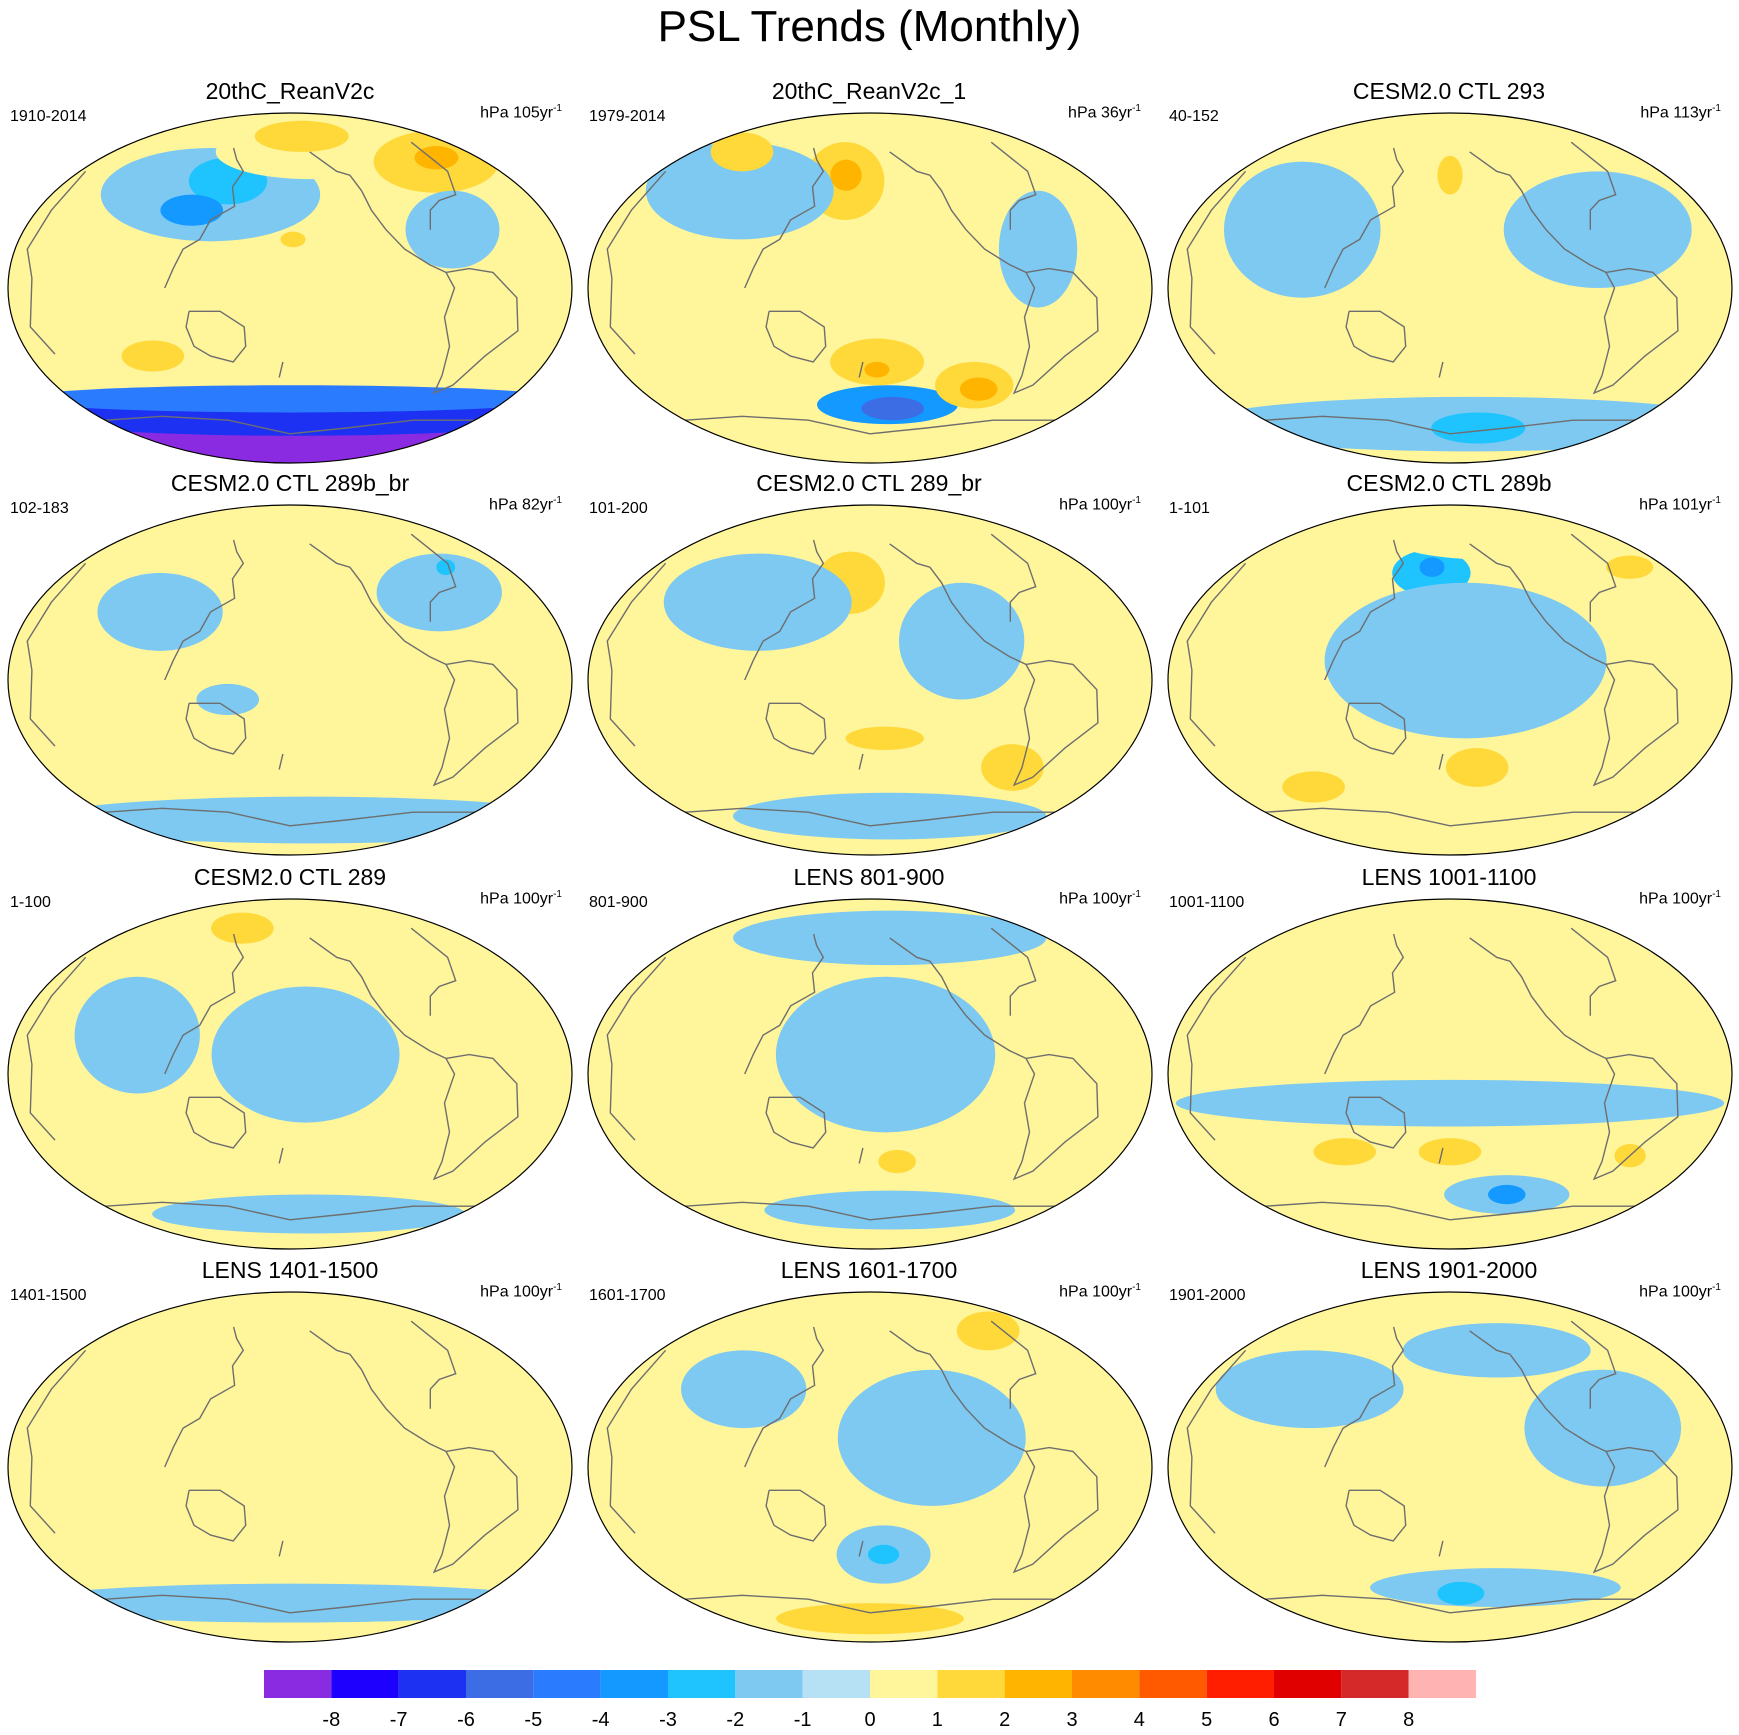  I want to click on panel-title: LENS 1901-2000, so click(1449, 1270).